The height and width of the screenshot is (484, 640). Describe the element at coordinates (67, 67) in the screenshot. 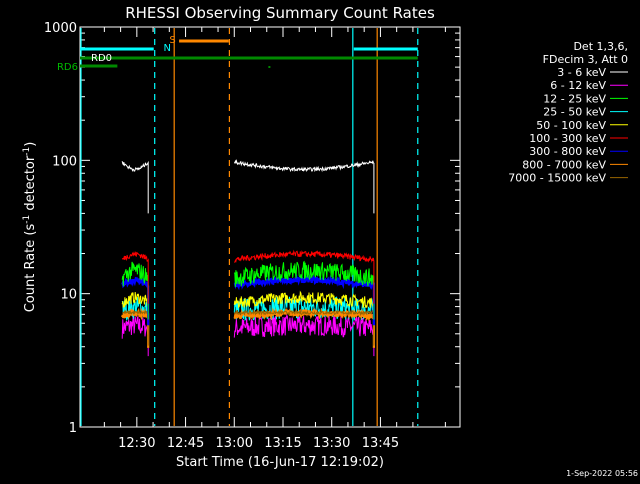

I see `rd6-flag-label: RD6` at that location.